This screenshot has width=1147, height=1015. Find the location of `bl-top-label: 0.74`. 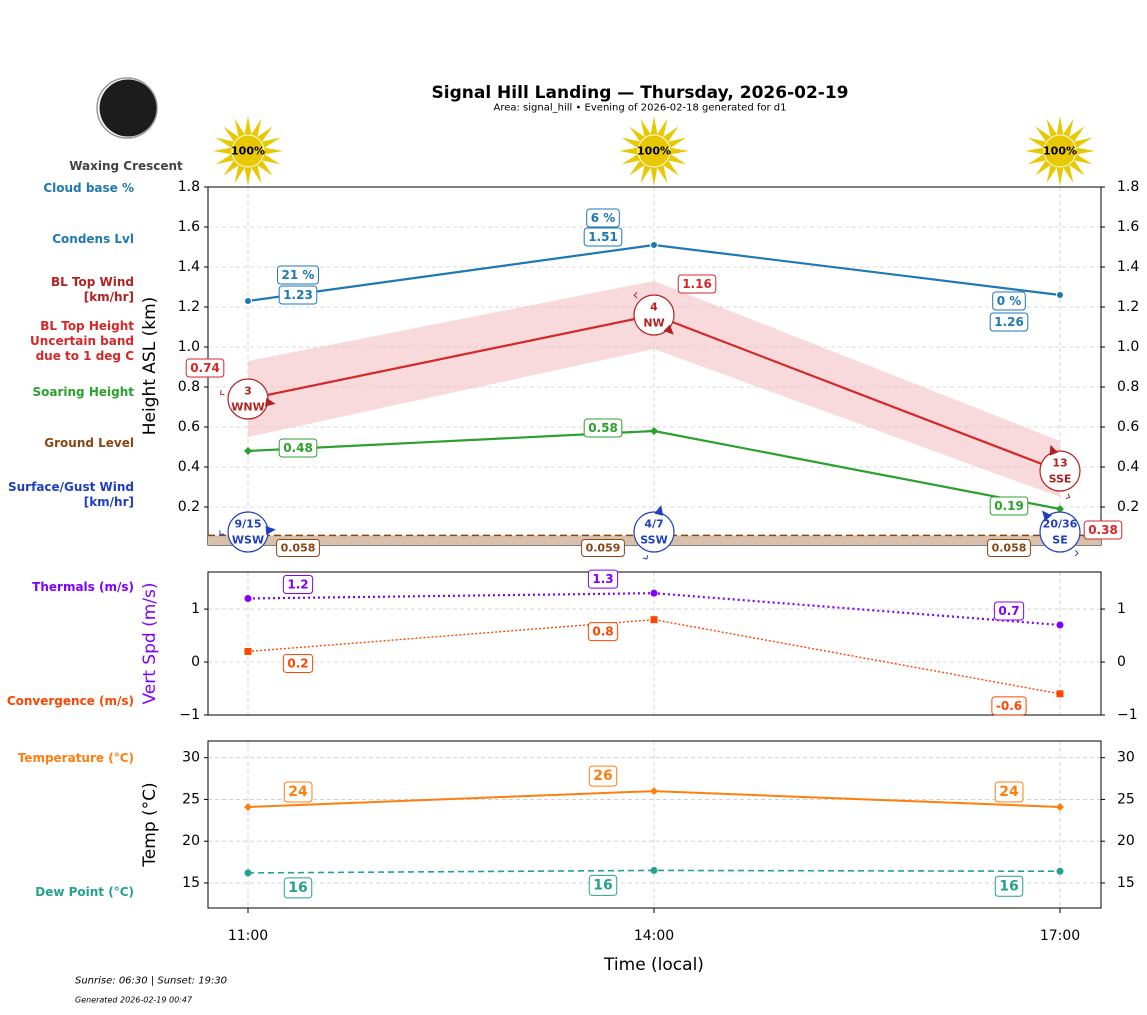

bl-top-label: 0.74 is located at coordinates (205, 368).